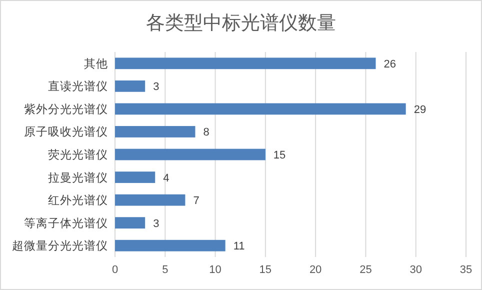  Describe the element at coordinates (66, 109) in the screenshot. I see `y-tick-label: 紫外分光光谱仪` at that location.